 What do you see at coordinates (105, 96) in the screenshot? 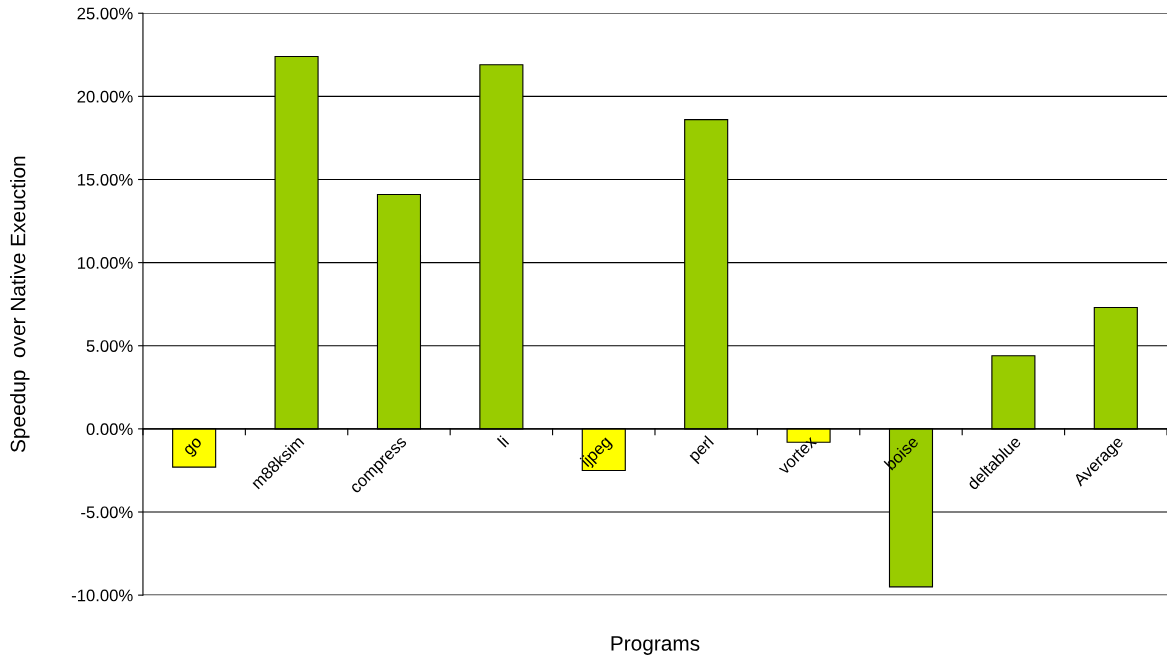
I see `y-tick-label: 20.00%` at bounding box center [105, 96].